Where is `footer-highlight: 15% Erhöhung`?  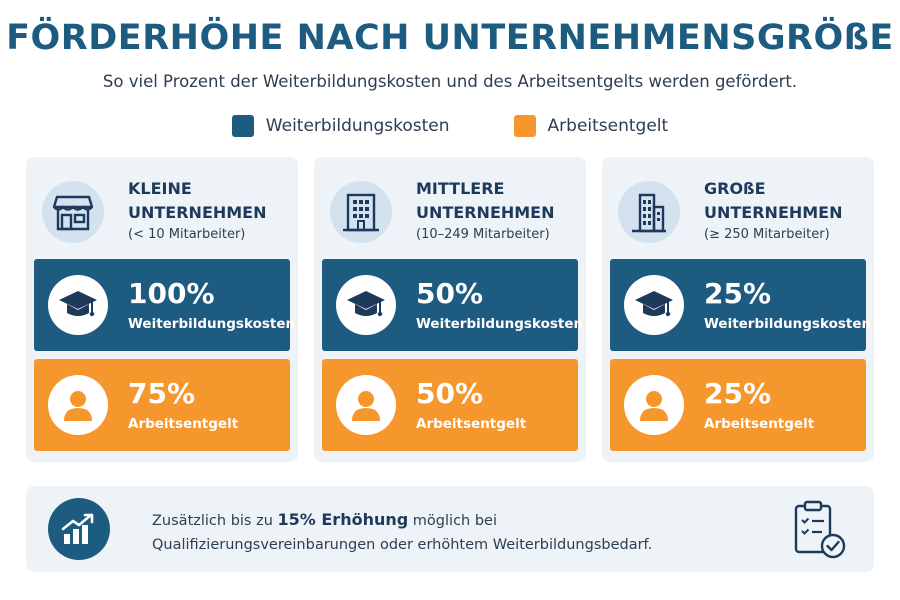 footer-highlight: 15% Erhöhung is located at coordinates (343, 519).